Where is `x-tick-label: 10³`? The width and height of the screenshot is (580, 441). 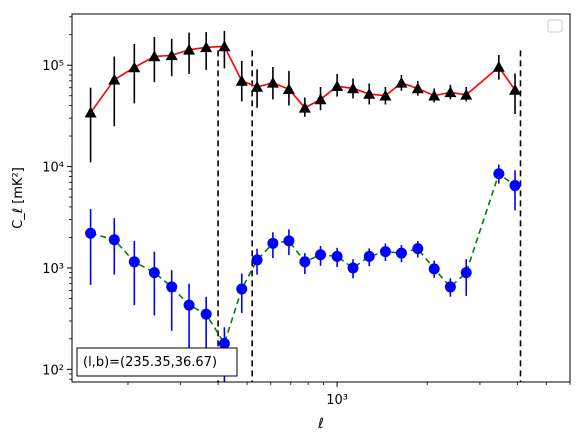 x-tick-label: 10³ is located at coordinates (337, 400).